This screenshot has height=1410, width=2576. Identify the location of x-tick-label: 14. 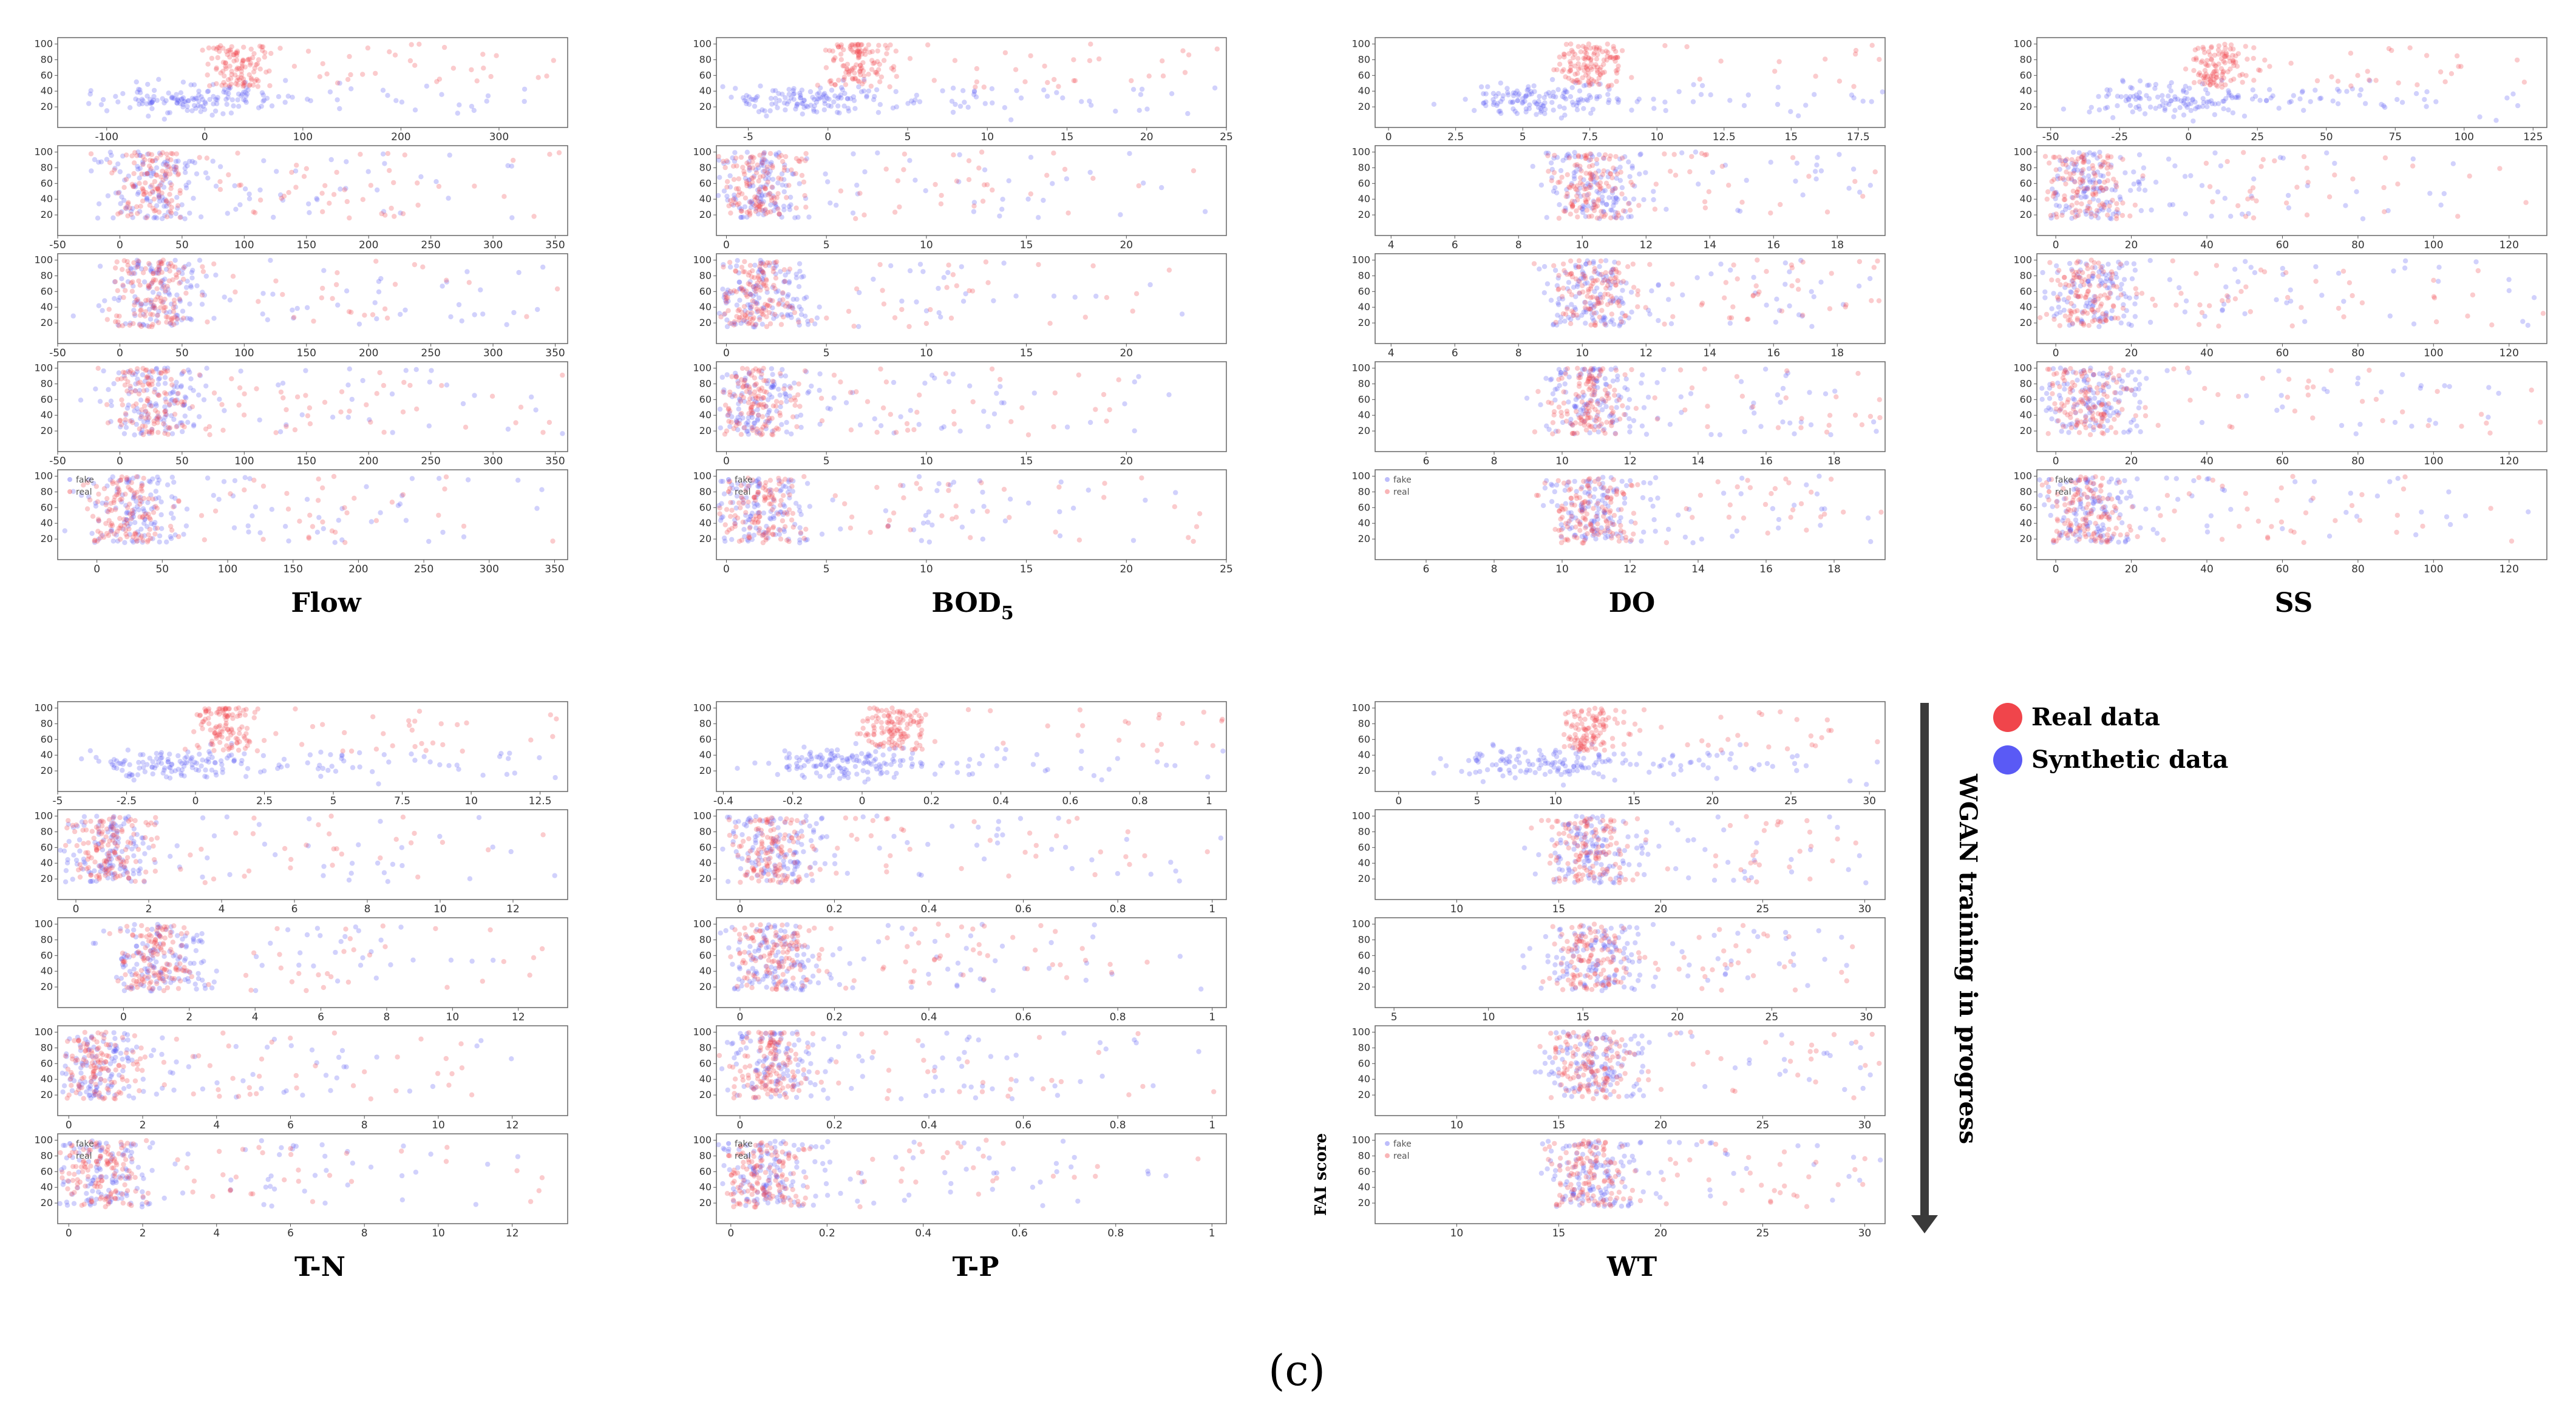
(1698, 569).